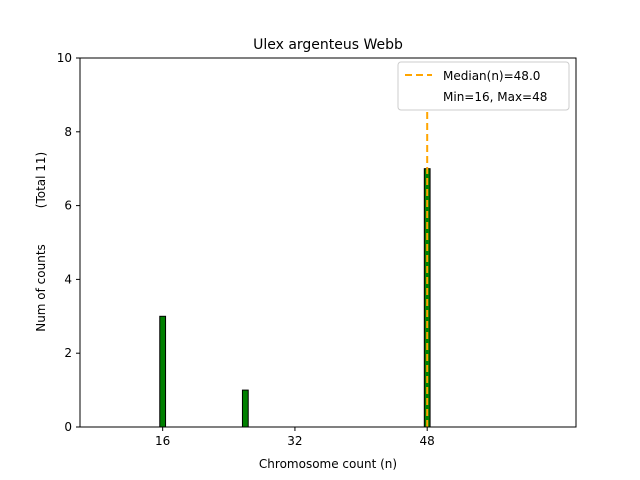 Image resolution: width=640 pixels, height=480 pixels. What do you see at coordinates (294, 441) in the screenshot?
I see `x-tick-label-32: 32` at bounding box center [294, 441].